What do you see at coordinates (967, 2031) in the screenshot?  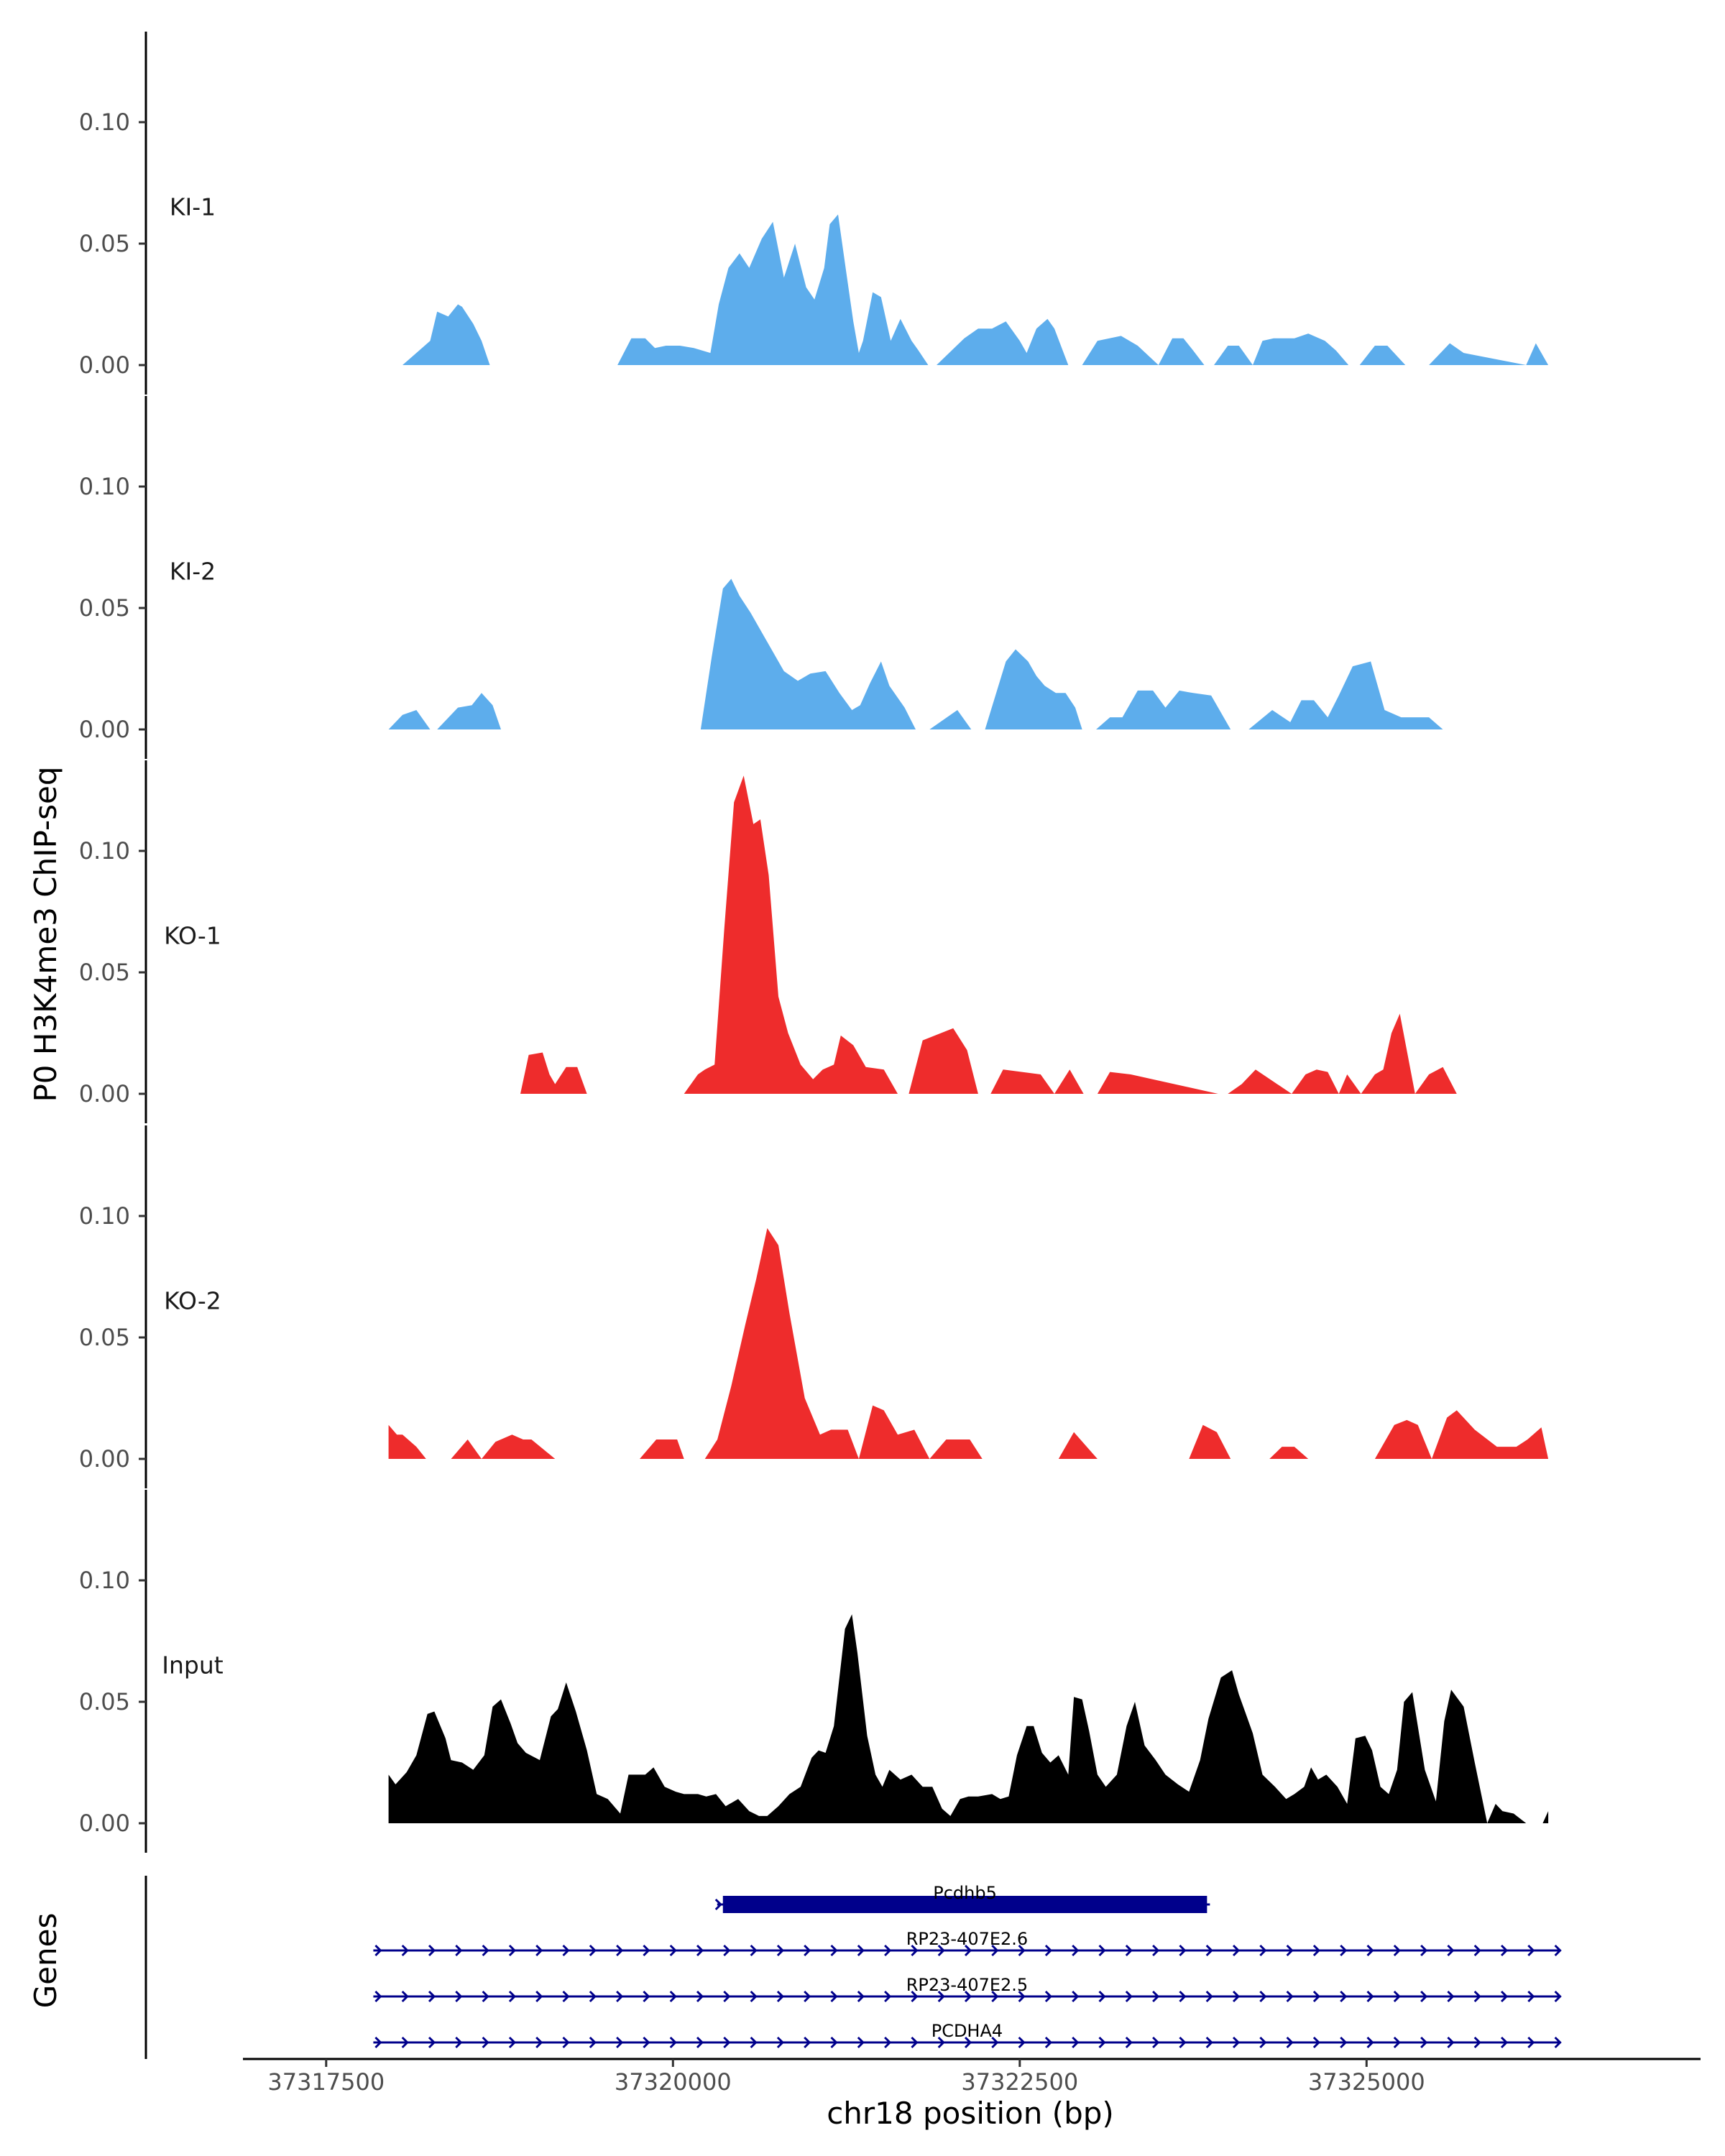 I see `gene-label: PCDHA4` at bounding box center [967, 2031].